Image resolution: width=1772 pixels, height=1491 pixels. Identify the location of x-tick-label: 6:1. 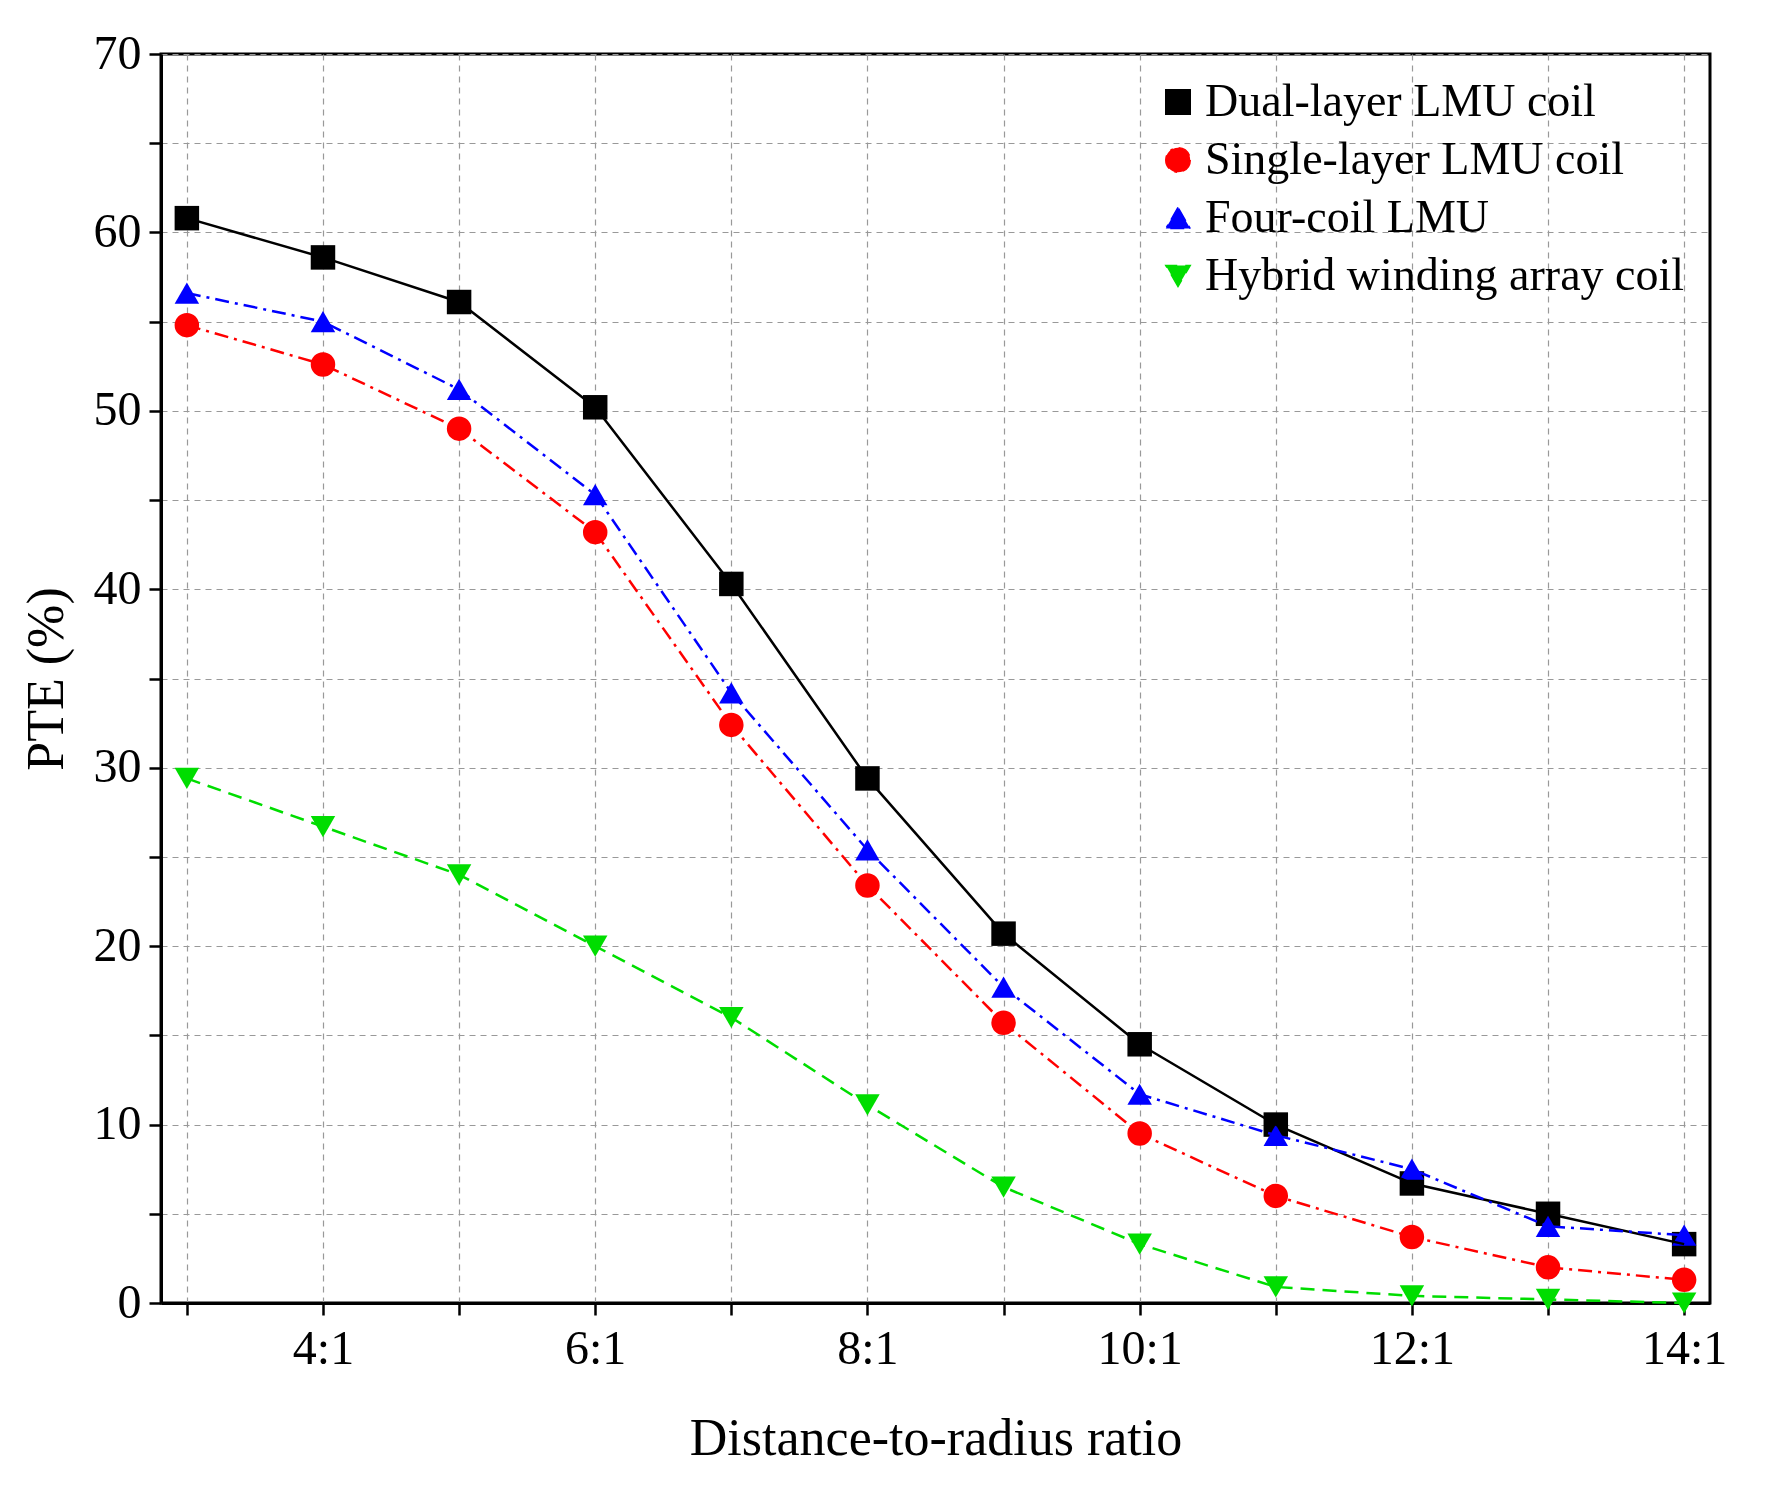
(596, 1347).